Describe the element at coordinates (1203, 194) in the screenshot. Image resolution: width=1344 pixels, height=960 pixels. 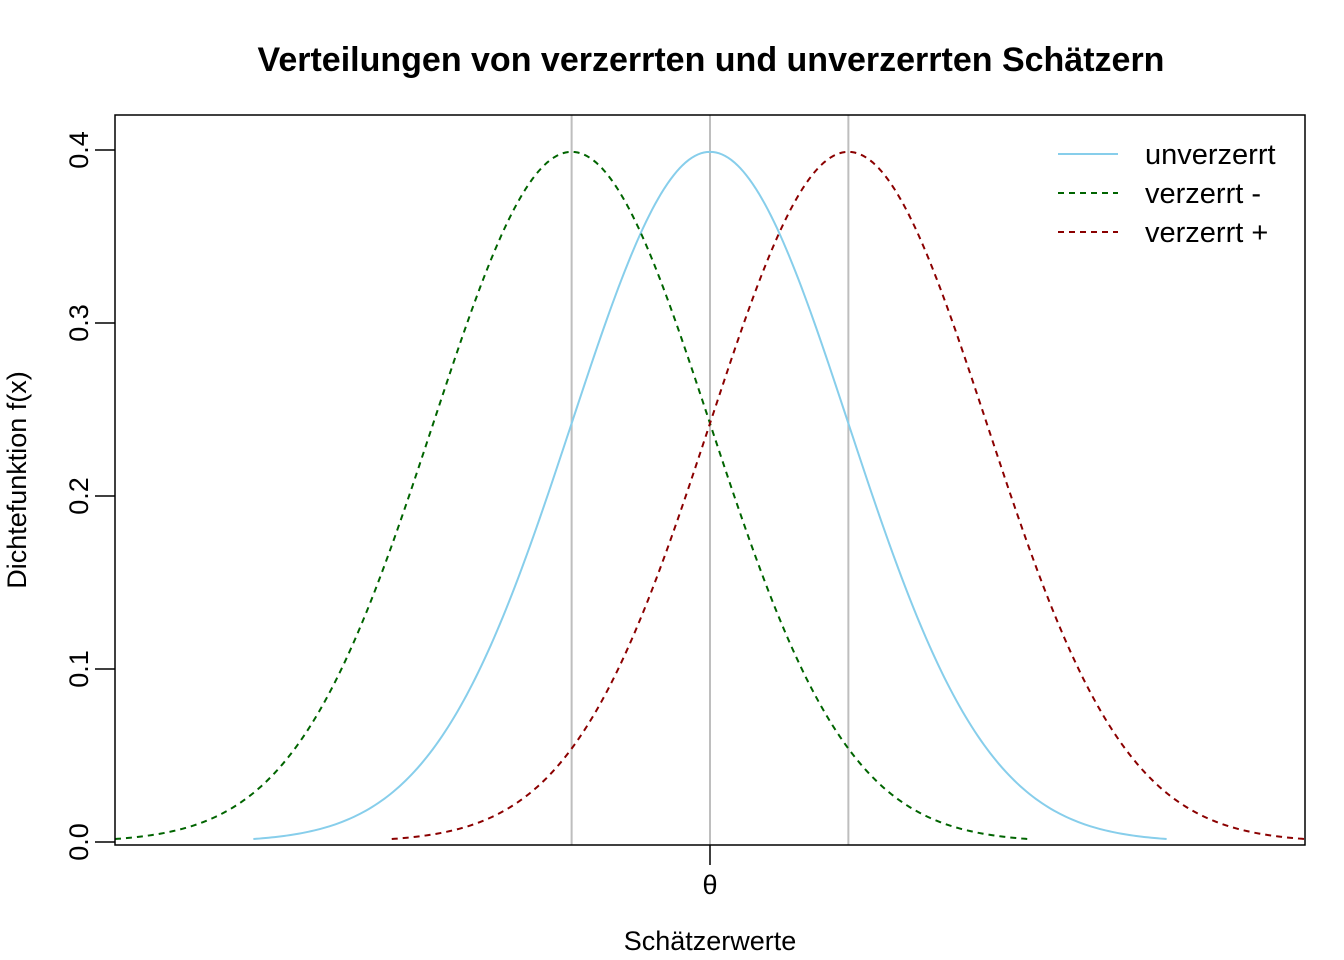
I see `legend-label-1: verzerrt -` at that location.